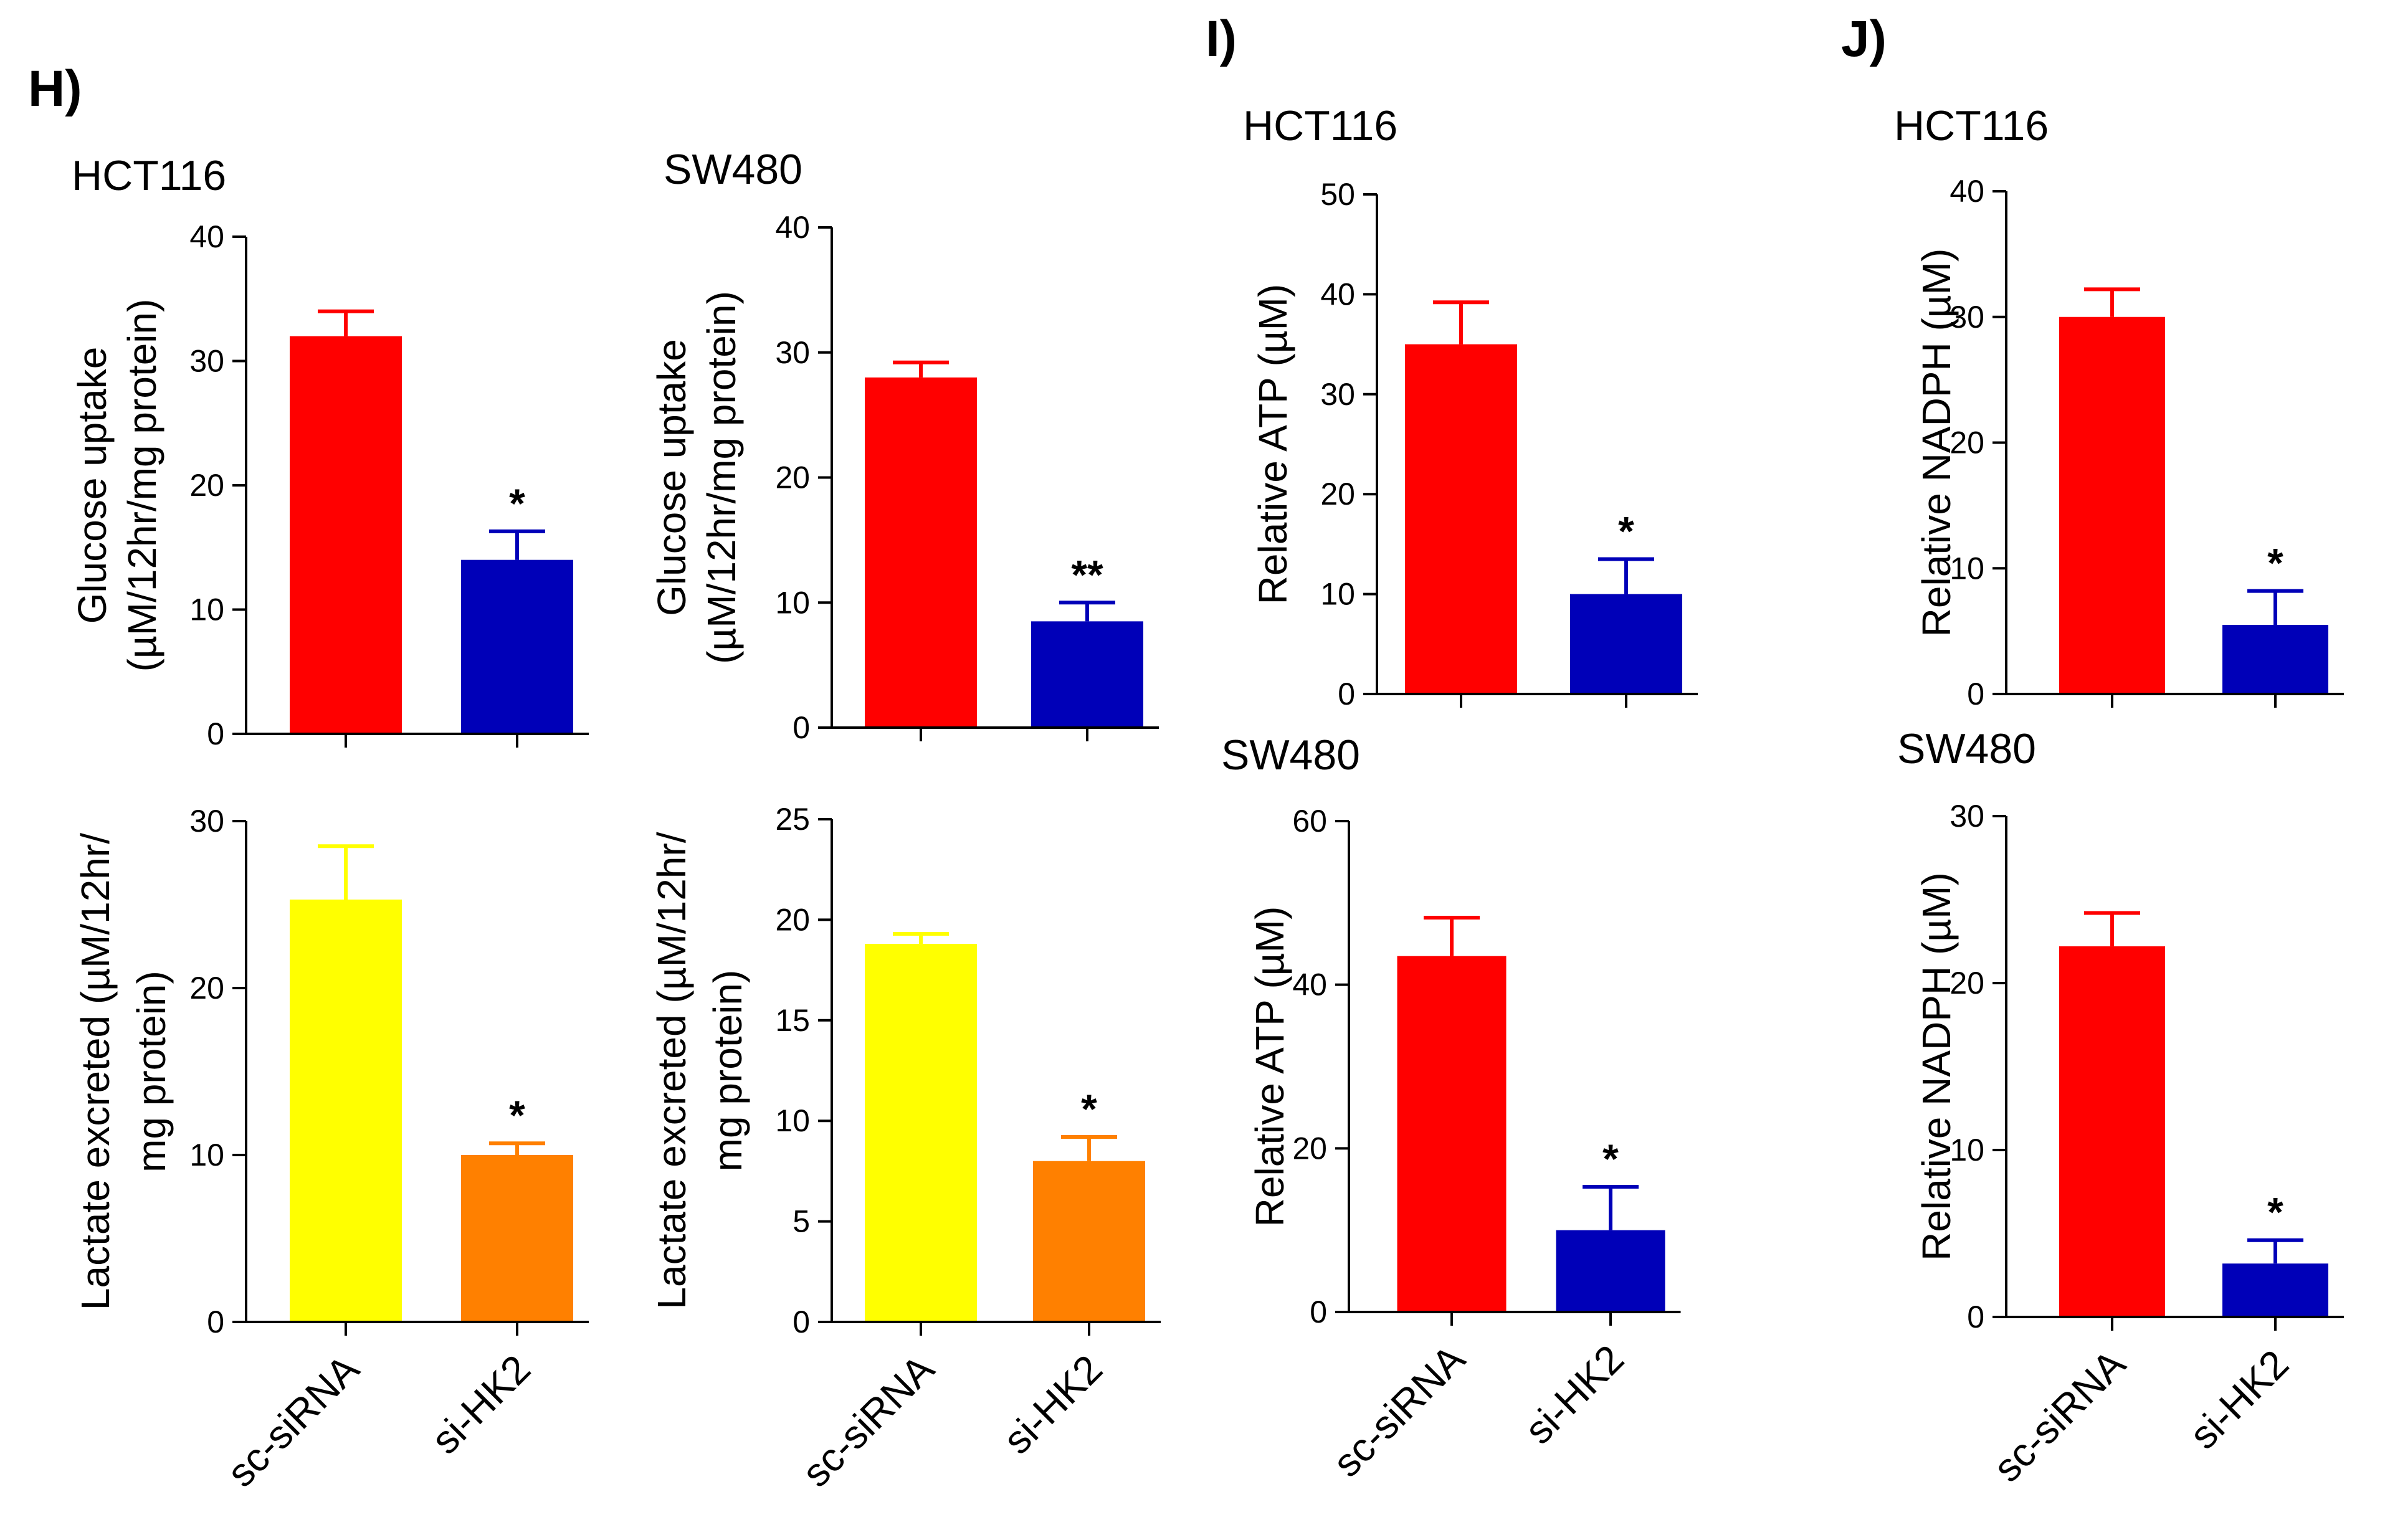 This screenshot has height=1540, width=2390. I want to click on y-tick-label: 5, so click(801, 1221).